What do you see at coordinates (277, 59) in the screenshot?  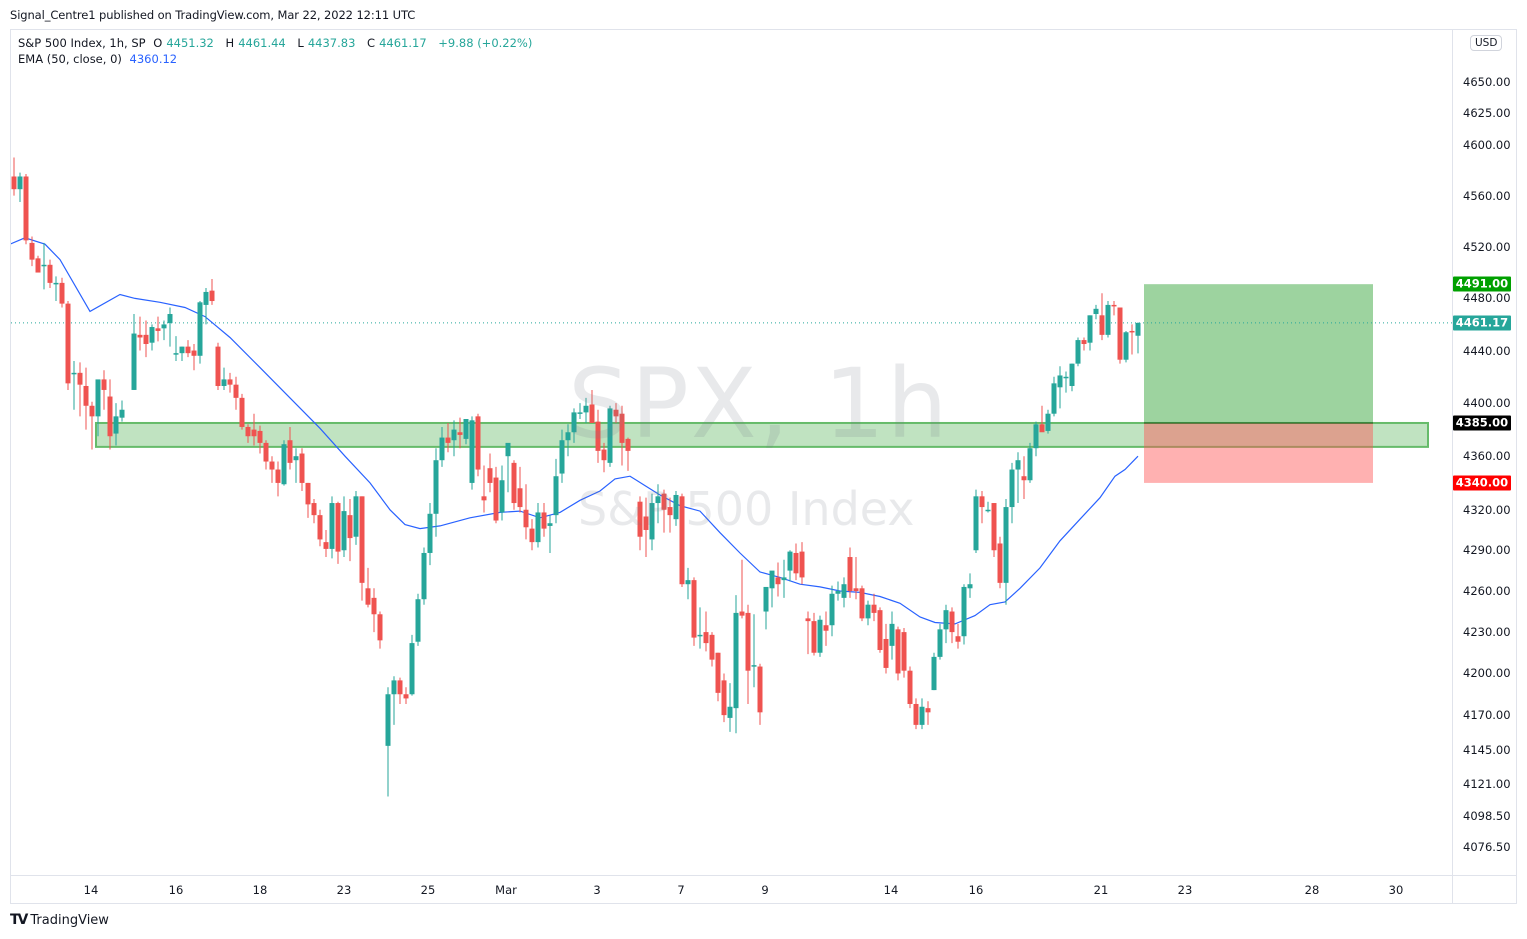 I see `legend-ema: EMA (50, close, 0) 4360.12` at bounding box center [277, 59].